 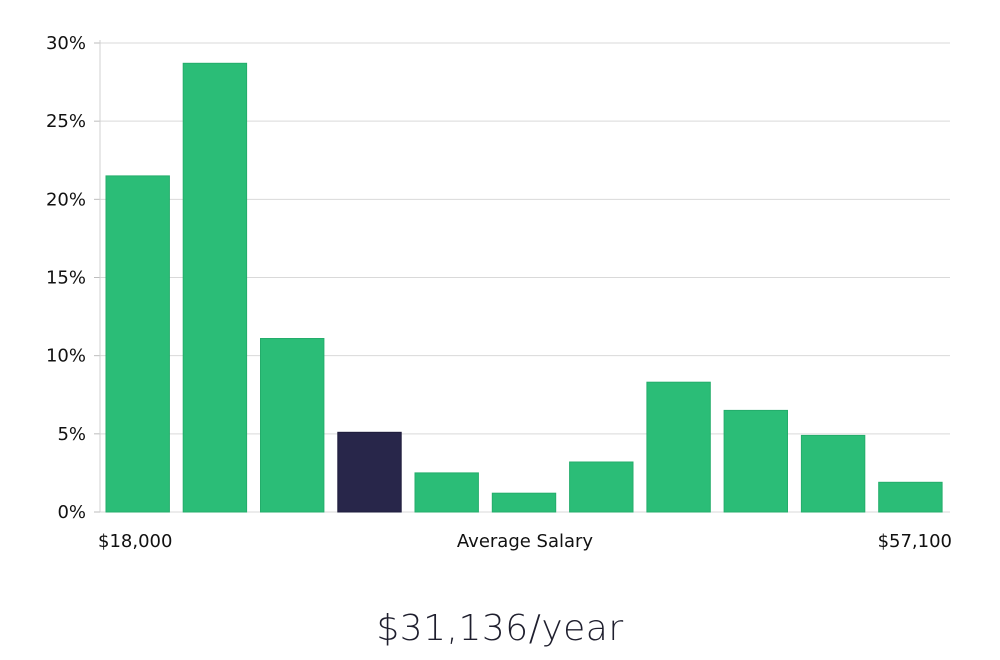 I want to click on y-axis-ticks: 0% 5% 10% 15% 20% 25% 30%, so click(x=73, y=278).